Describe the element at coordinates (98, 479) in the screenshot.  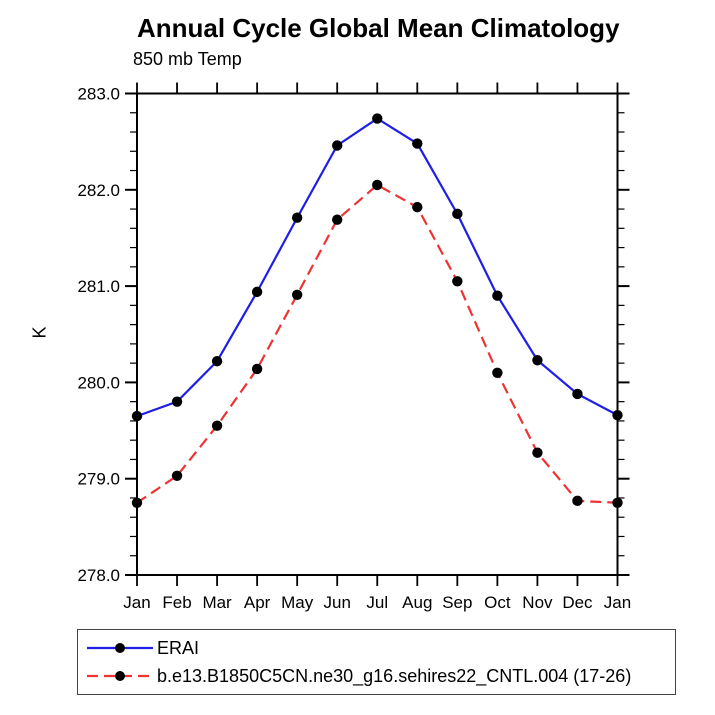
I see `y-axis-tick-label: 279.0` at that location.